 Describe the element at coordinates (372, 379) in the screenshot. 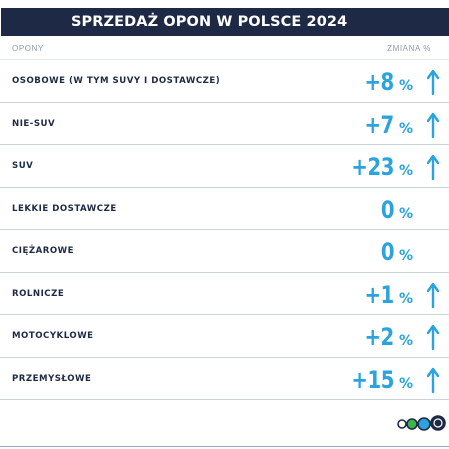

I see `change-number: +15` at that location.